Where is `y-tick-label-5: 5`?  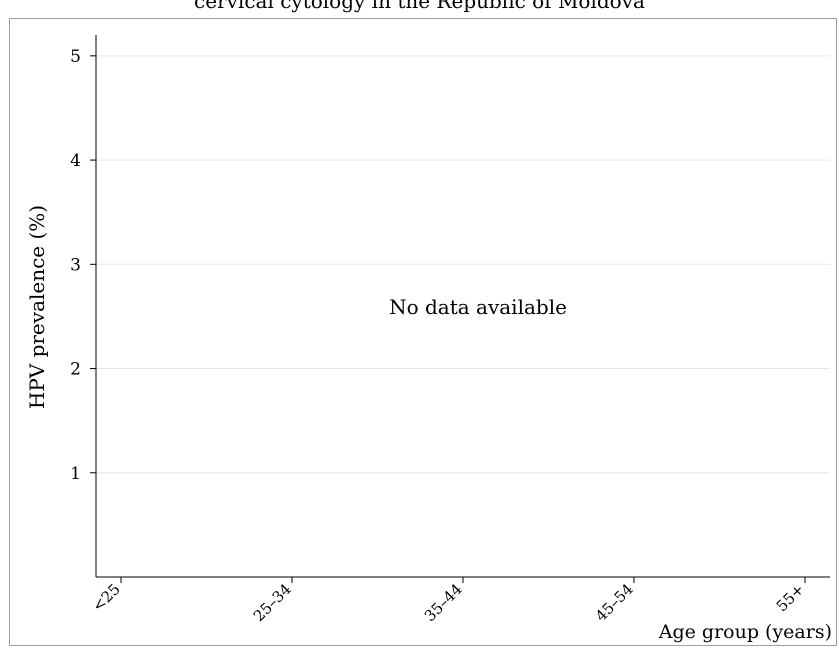
y-tick-label-5: 5 is located at coordinates (75, 57).